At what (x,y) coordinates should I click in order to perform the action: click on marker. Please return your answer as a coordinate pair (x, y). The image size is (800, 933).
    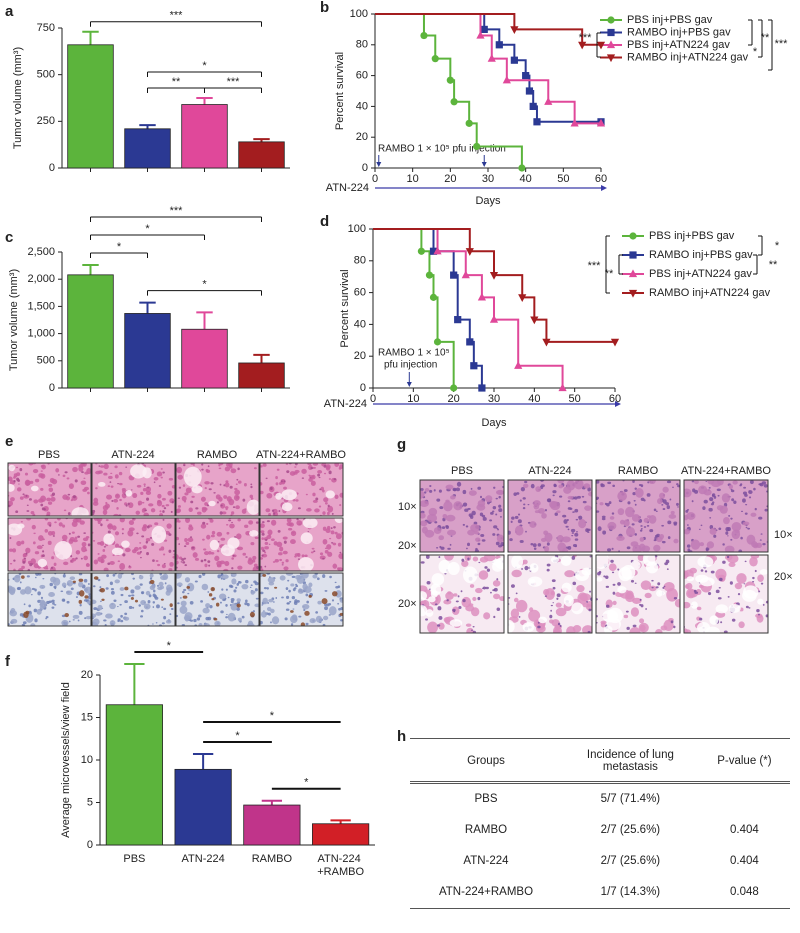
    Looking at the image, I should click on (450, 80).